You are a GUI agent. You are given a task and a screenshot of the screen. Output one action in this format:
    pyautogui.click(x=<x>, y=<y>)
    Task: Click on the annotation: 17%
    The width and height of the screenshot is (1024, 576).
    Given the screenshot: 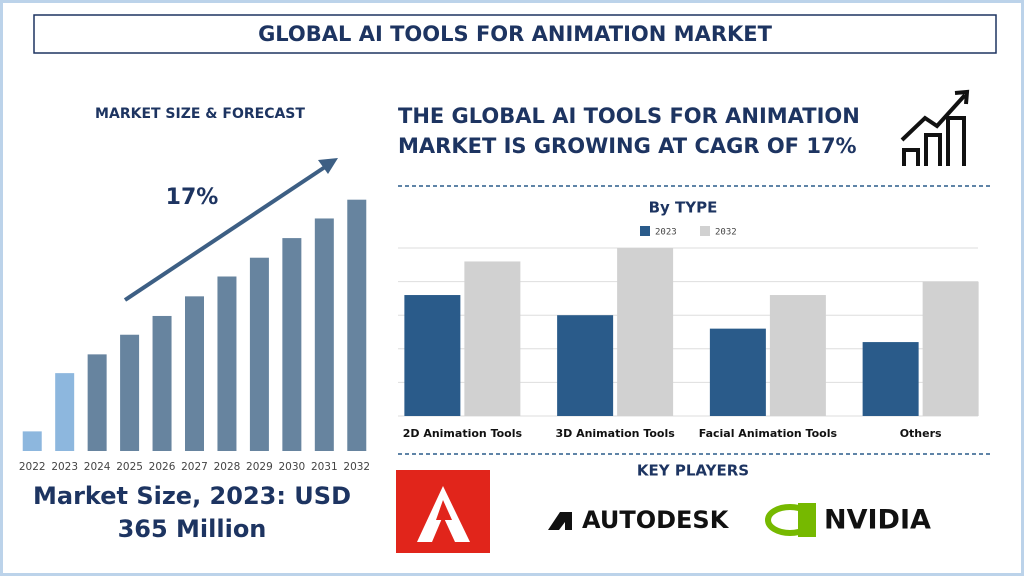 What is the action you would take?
    pyautogui.click(x=192, y=197)
    